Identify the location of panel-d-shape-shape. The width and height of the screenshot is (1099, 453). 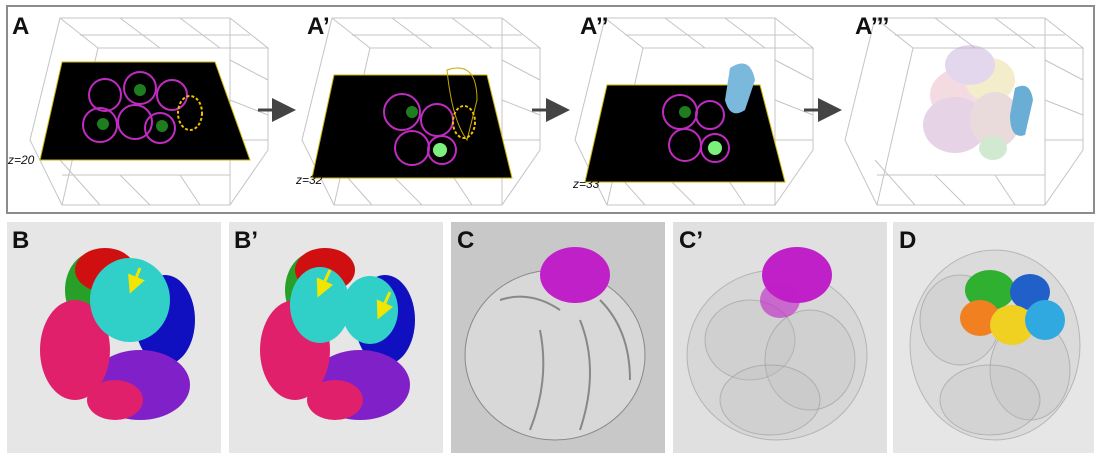
(990, 400).